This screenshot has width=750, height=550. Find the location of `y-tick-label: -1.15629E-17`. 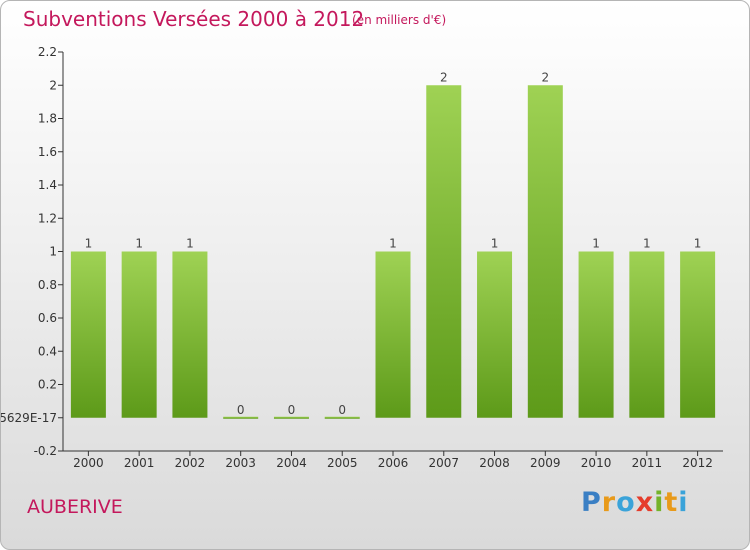

y-tick-label: -1.15629E-17 is located at coordinates (29, 418).